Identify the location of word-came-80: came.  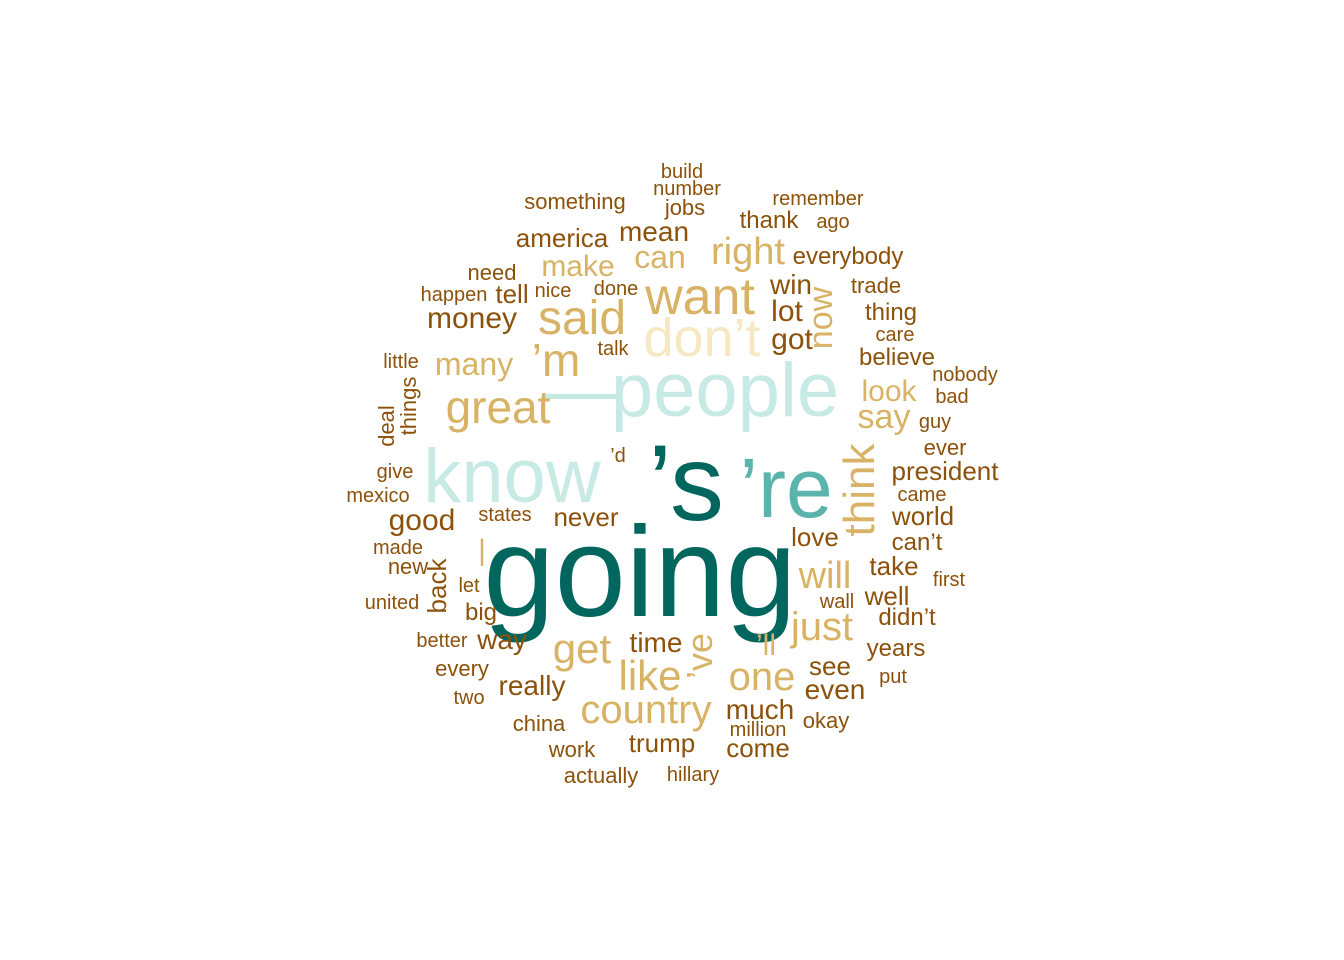
(922, 495).